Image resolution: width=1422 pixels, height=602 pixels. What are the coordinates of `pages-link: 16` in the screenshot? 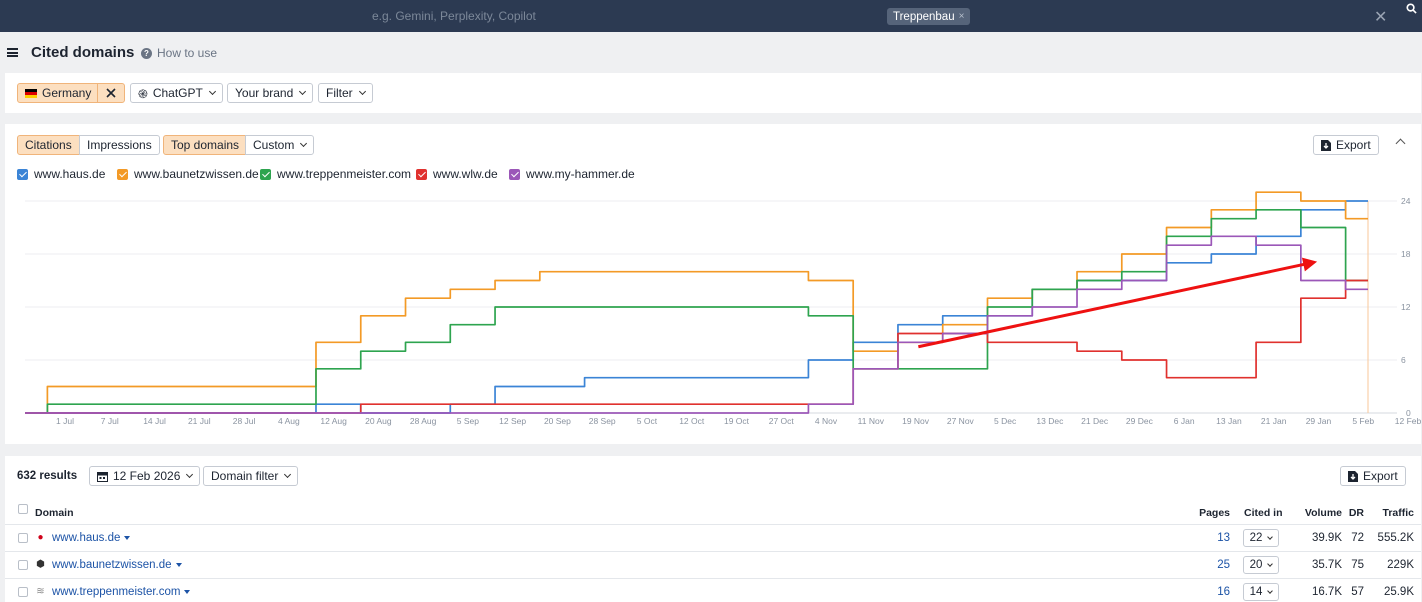 It's located at (1223, 592).